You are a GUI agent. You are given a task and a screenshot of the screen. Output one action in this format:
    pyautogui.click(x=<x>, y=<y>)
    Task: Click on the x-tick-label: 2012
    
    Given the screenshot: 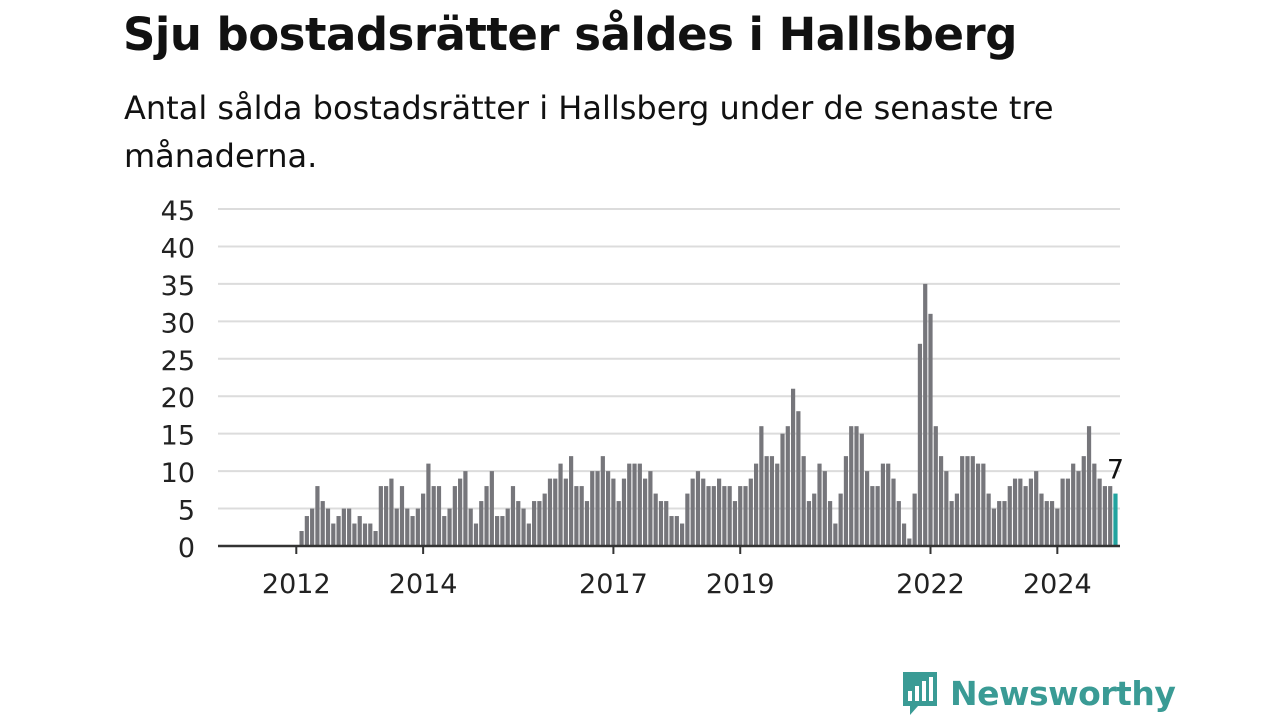 What is the action you would take?
    pyautogui.click(x=296, y=584)
    